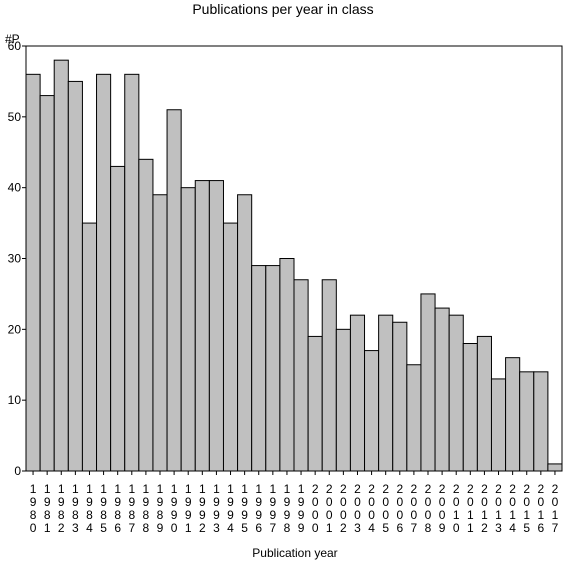 Image resolution: width=567 pixels, height=567 pixels. Describe the element at coordinates (75, 276) in the screenshot. I see `bar-1983` at that location.